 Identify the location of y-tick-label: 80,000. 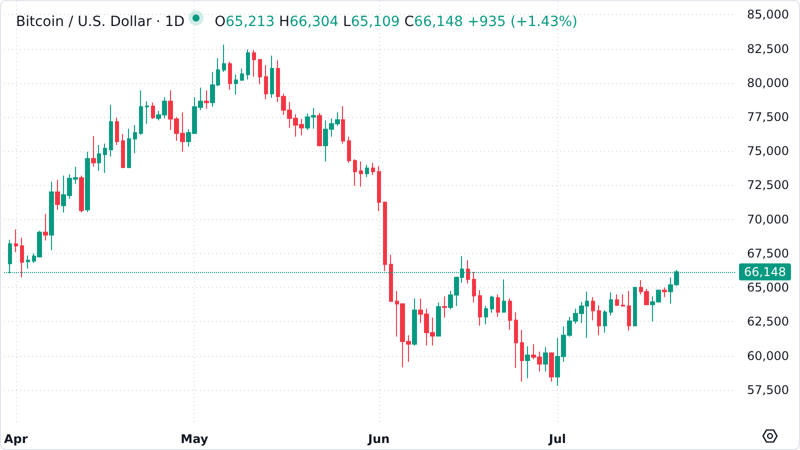
(768, 83).